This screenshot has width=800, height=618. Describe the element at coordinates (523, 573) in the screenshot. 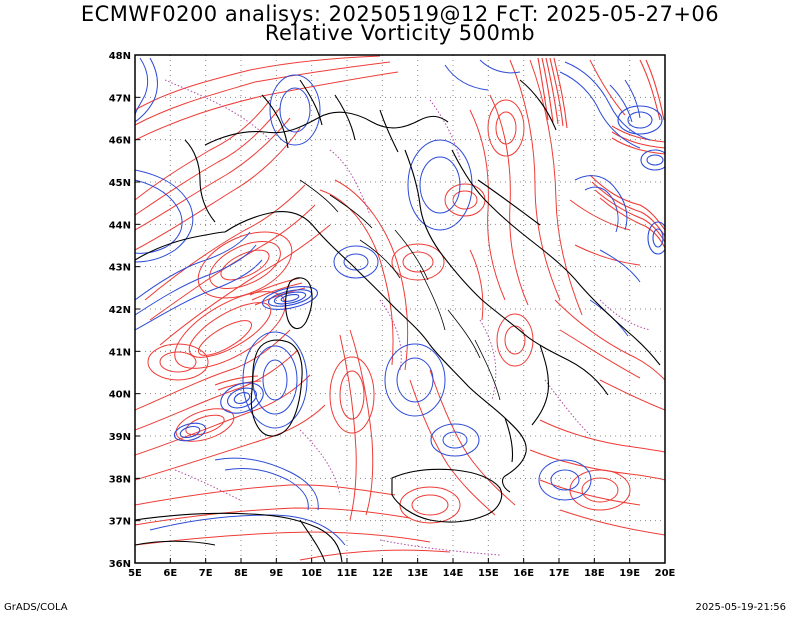

I see `lon-tick-label: 16E` at that location.